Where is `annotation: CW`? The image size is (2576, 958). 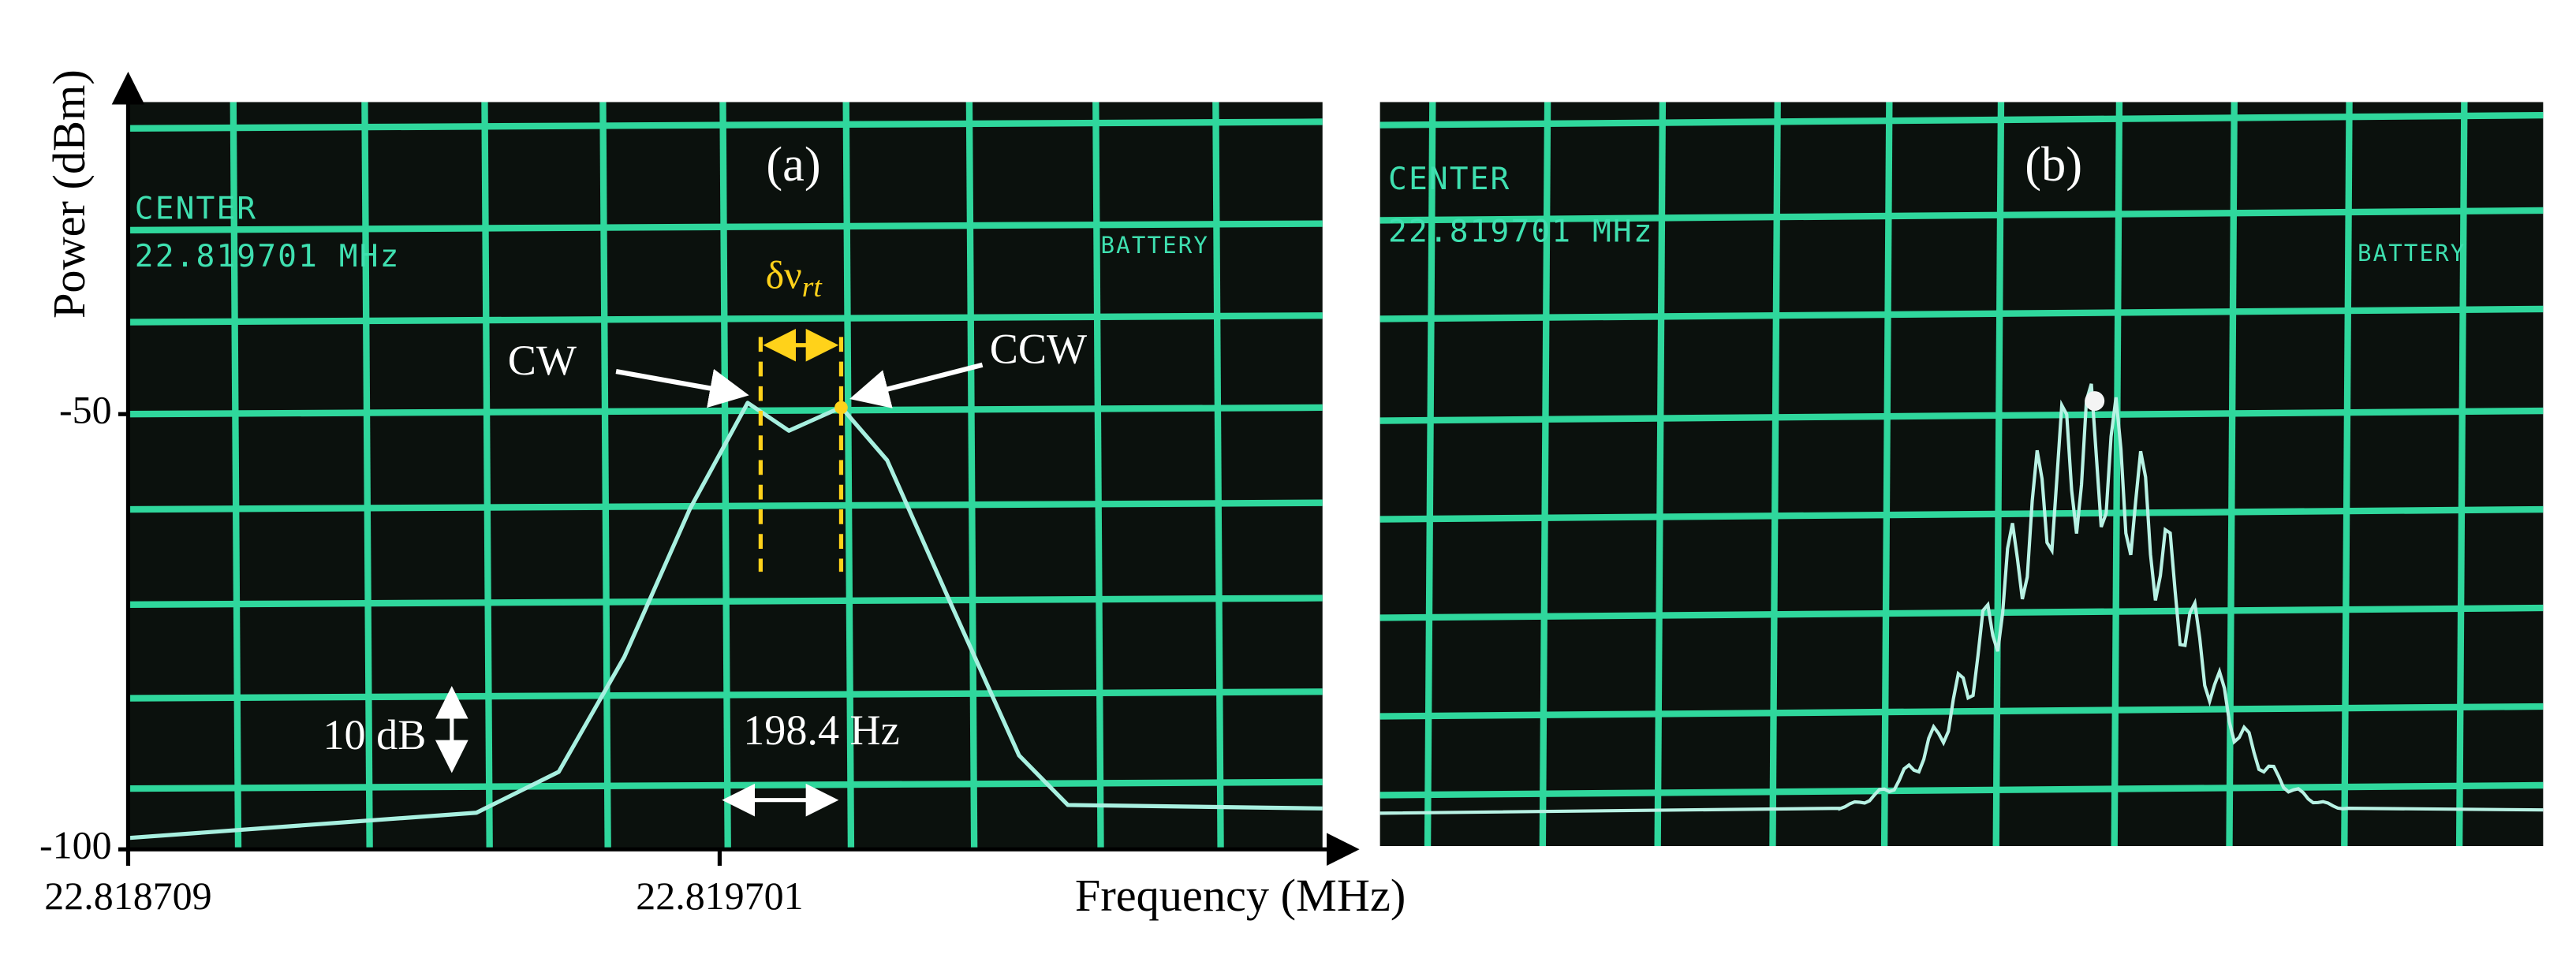 annotation: CW is located at coordinates (542, 361).